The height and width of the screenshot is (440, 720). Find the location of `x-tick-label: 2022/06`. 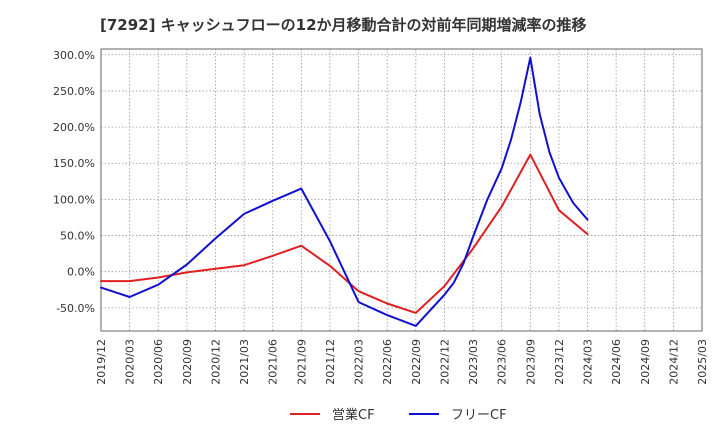

x-tick-label: 2022/06 is located at coordinates (387, 362).